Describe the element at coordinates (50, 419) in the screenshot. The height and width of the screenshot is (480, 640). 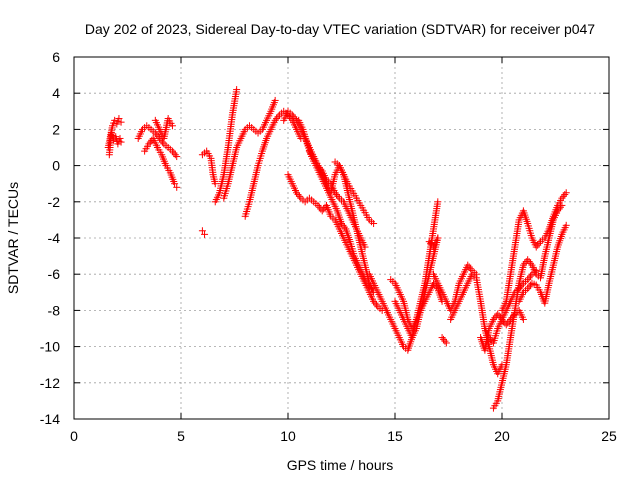
I see `y-tick-label: -14` at that location.